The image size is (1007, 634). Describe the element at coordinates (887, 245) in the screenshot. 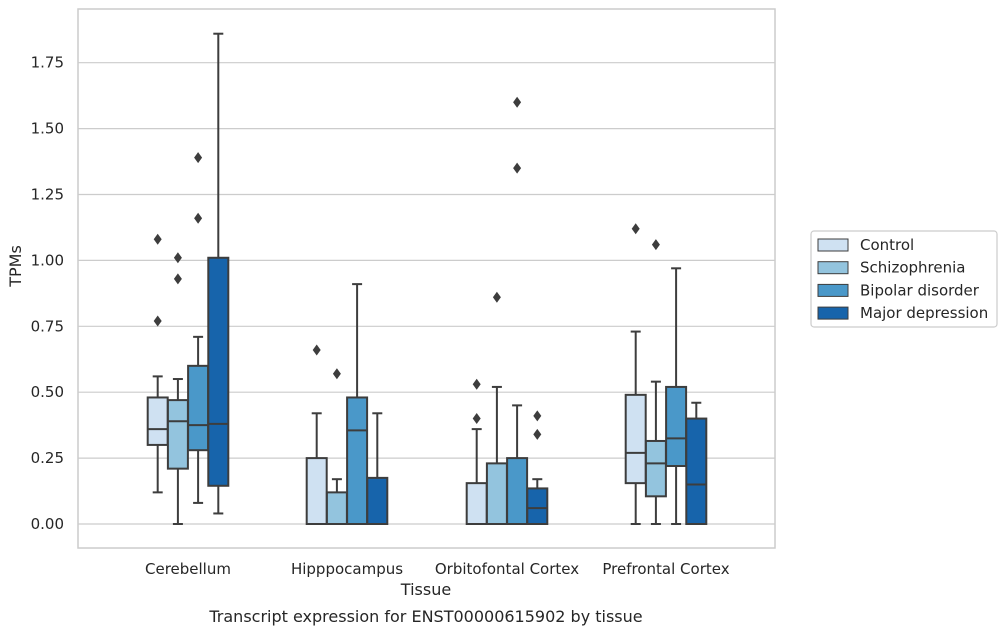

I see `legend-label: Control` at that location.